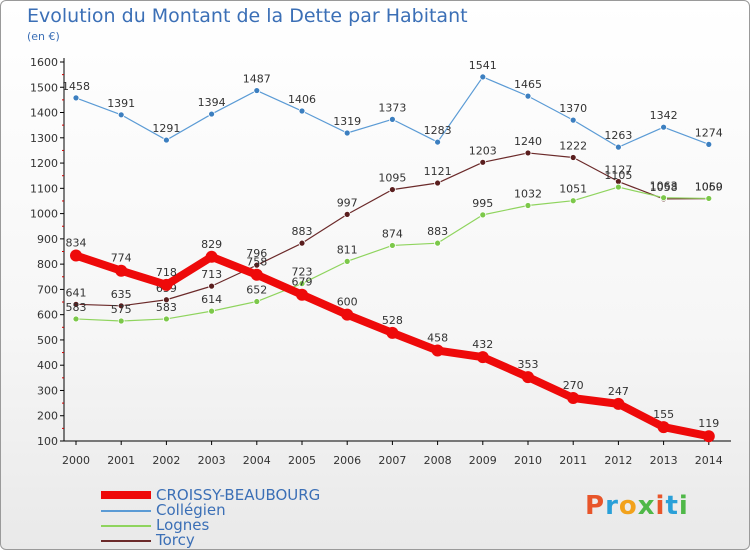  I want to click on data-label: 247, so click(618, 391).